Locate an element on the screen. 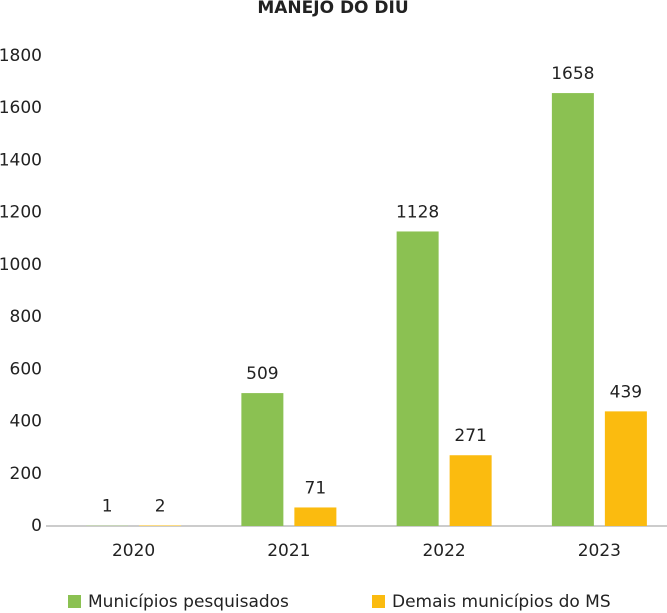 The width and height of the screenshot is (667, 613). y-tick-label: 600 is located at coordinates (26, 369).